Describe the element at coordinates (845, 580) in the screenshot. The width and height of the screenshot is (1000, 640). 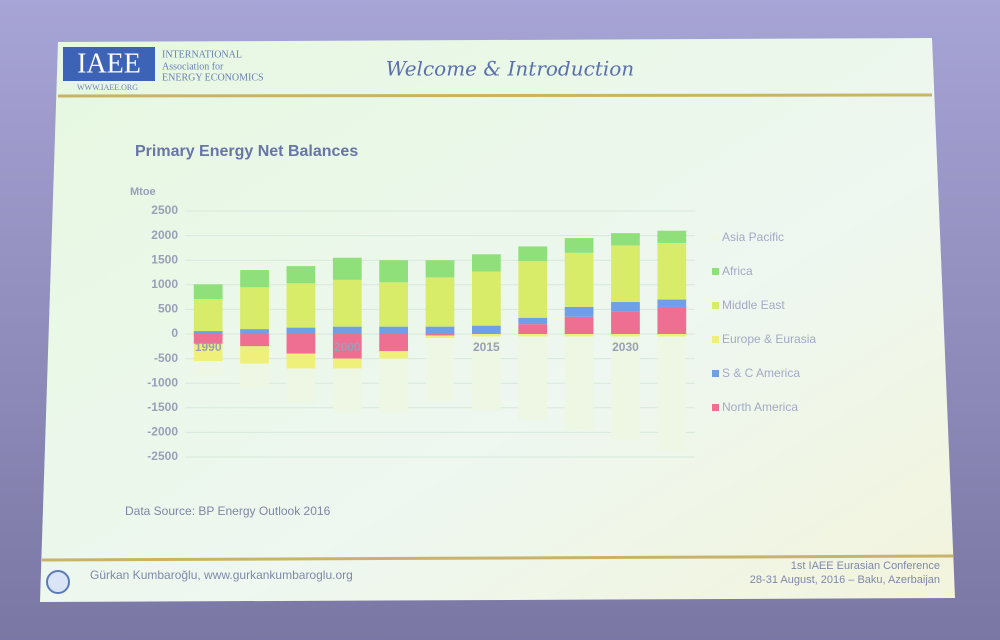
I see `conference-dates: 28-31 August, 2016 – Baku, Azerbaijan` at that location.